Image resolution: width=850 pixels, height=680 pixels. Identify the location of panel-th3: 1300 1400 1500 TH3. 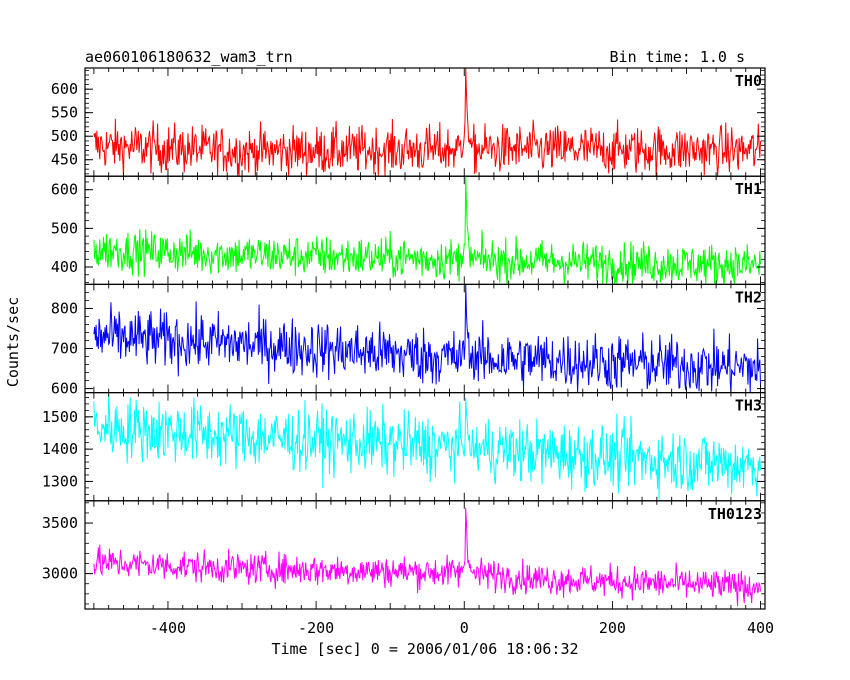
(404, 447).